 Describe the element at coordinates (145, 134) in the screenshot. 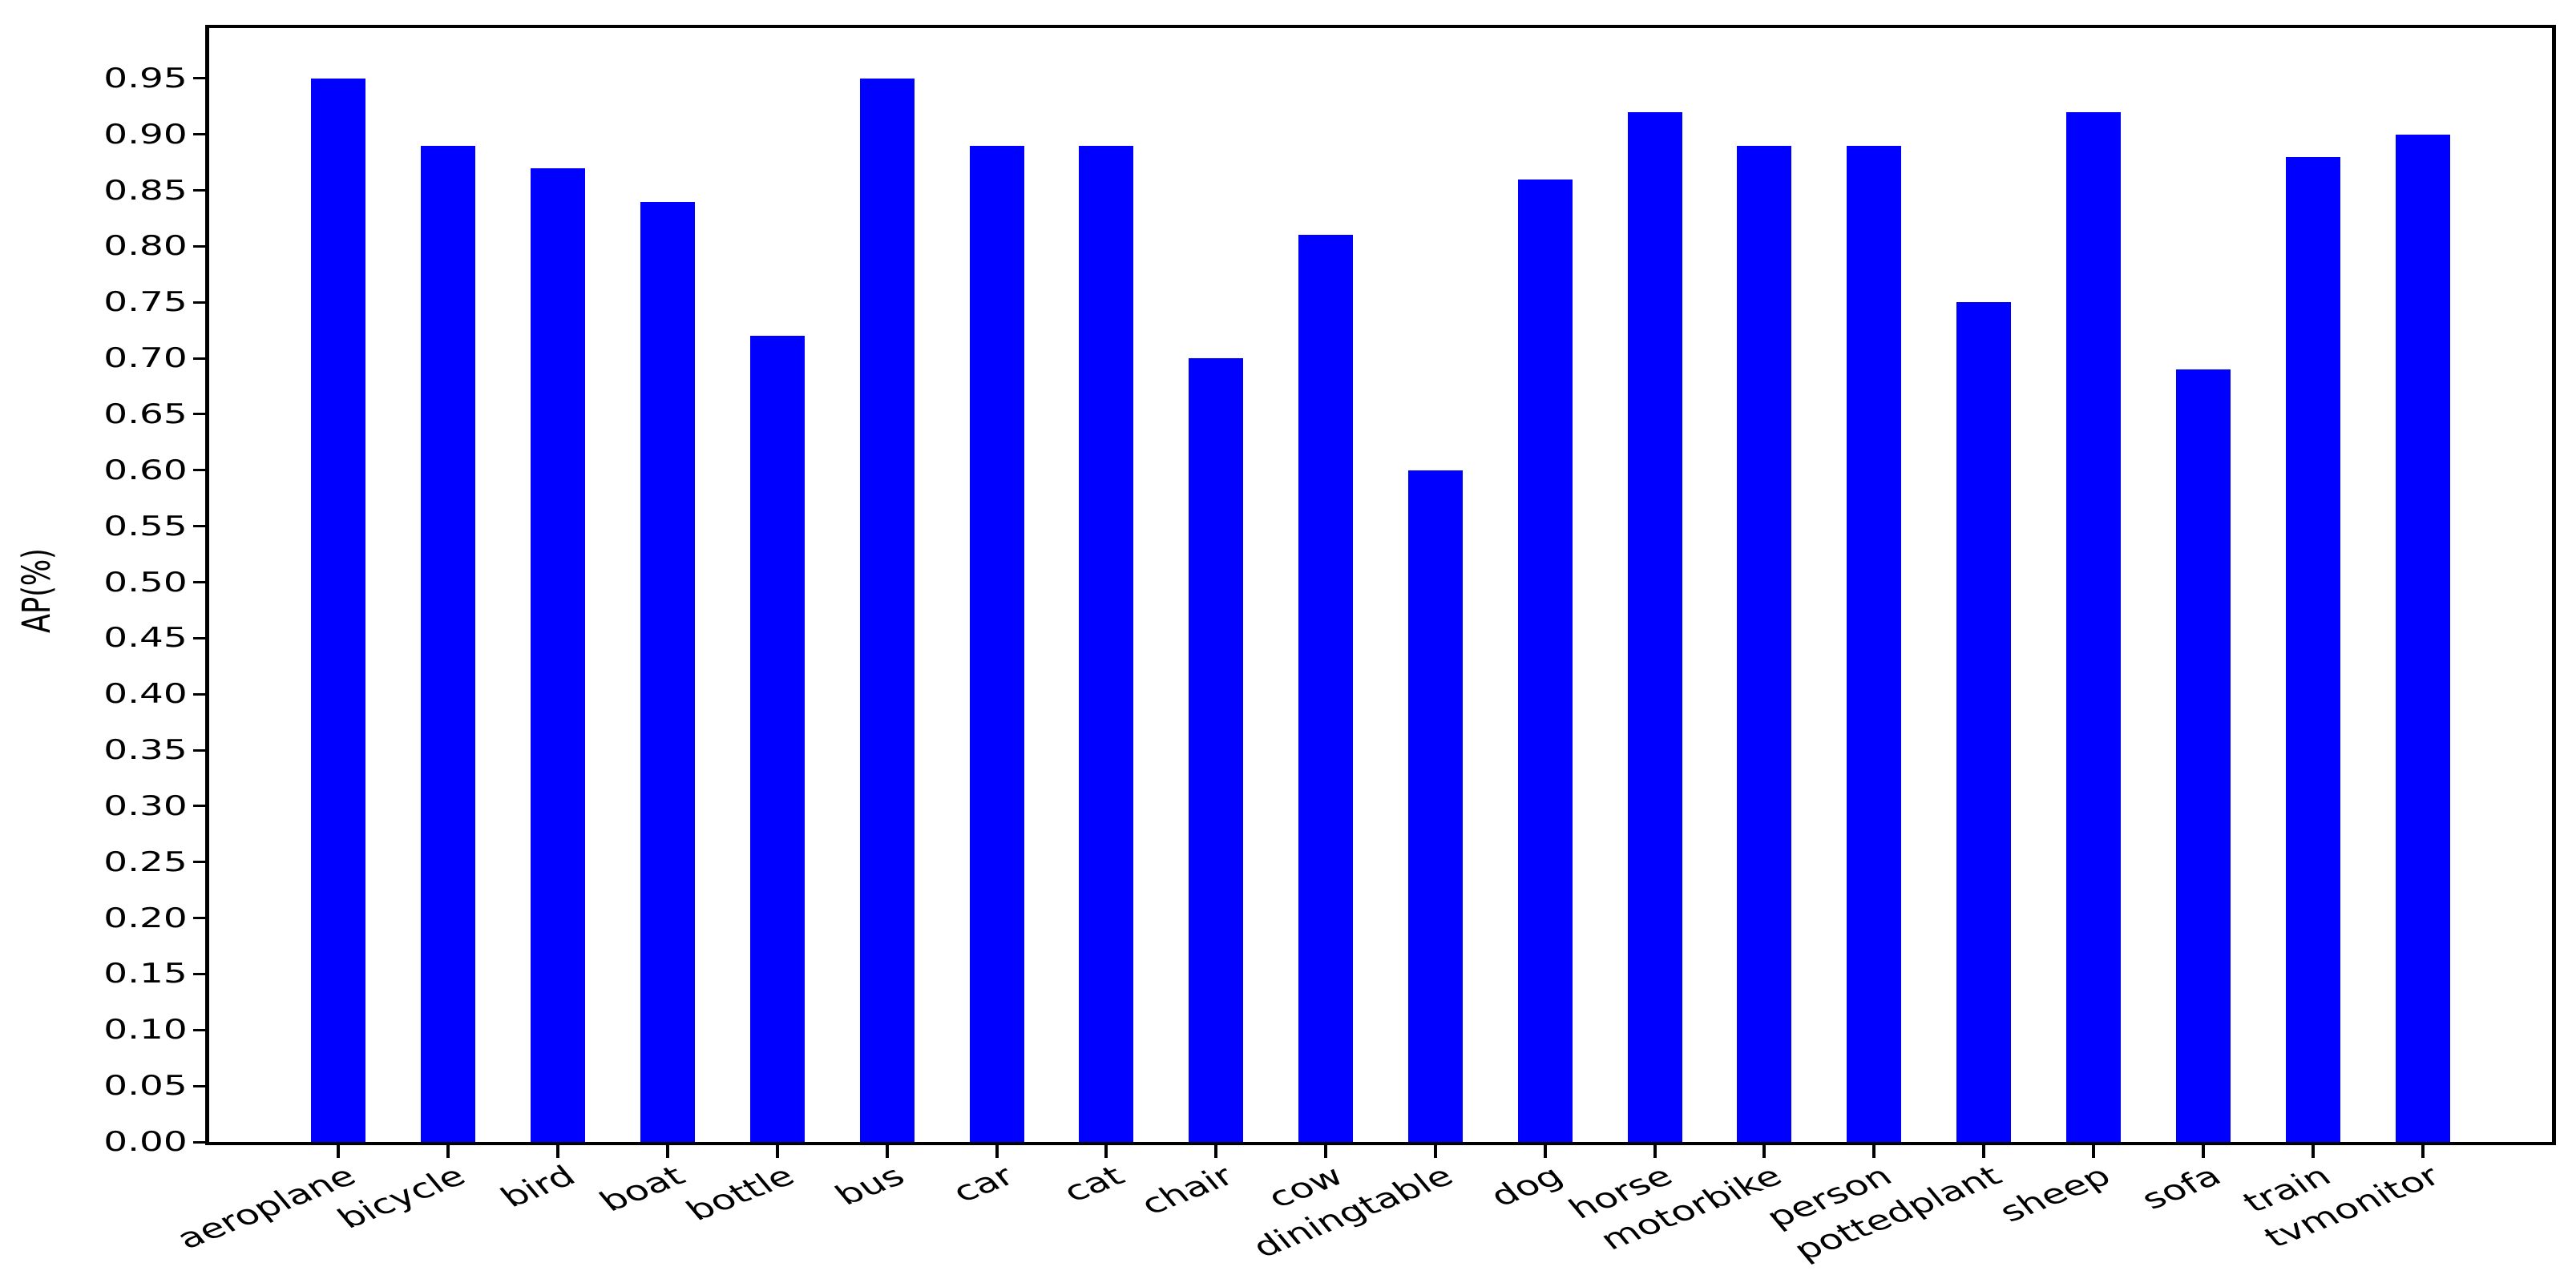

I see `y-tick-label-text: 0.90` at that location.